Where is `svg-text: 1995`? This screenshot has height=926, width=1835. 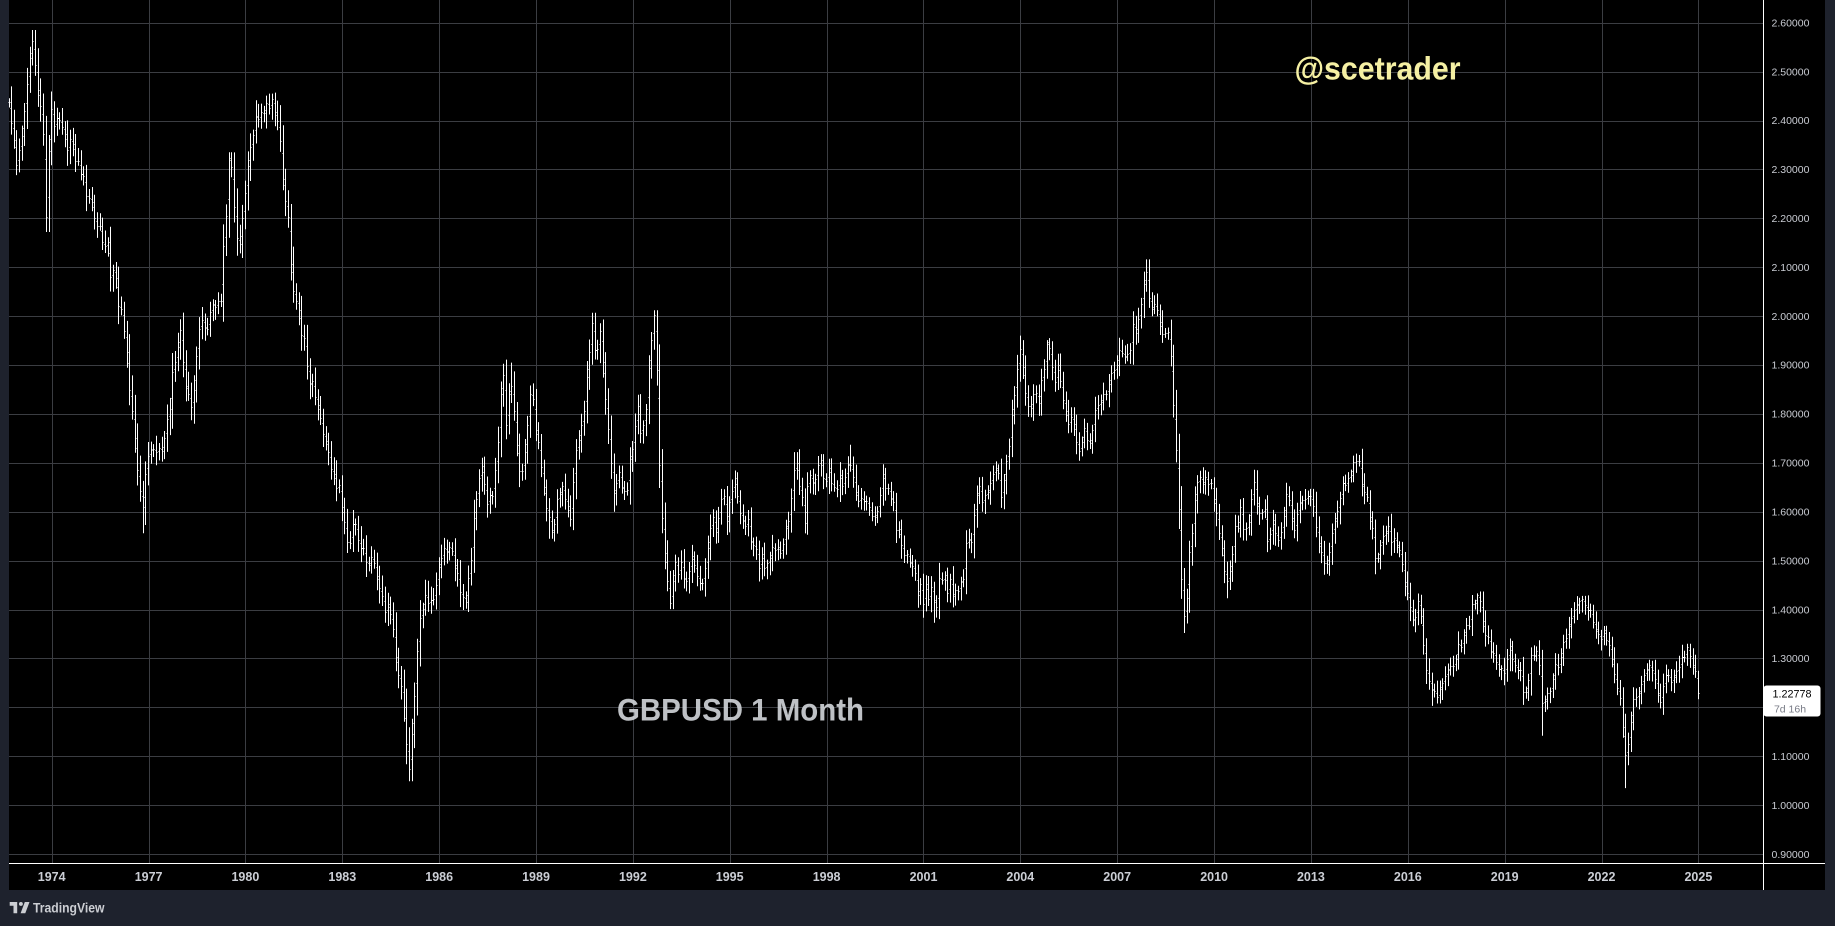
svg-text: 1995 is located at coordinates (730, 877).